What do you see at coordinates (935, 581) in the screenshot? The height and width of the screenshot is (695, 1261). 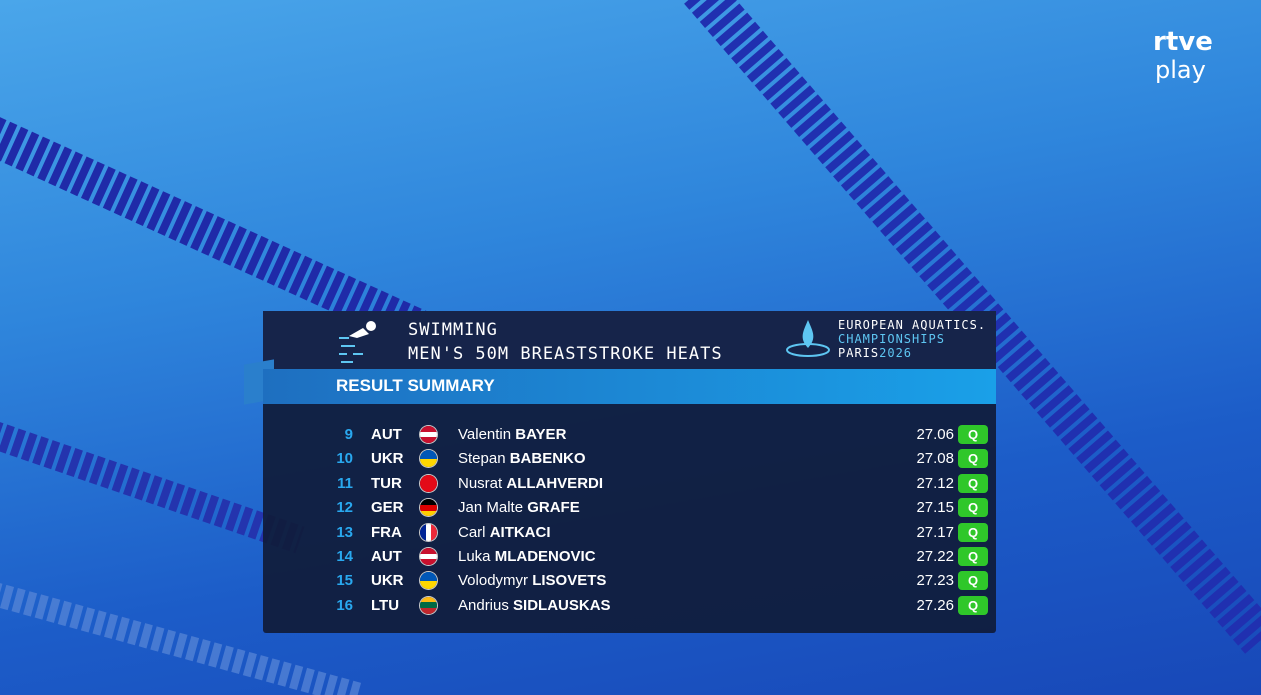 I see `time: 27.23` at bounding box center [935, 581].